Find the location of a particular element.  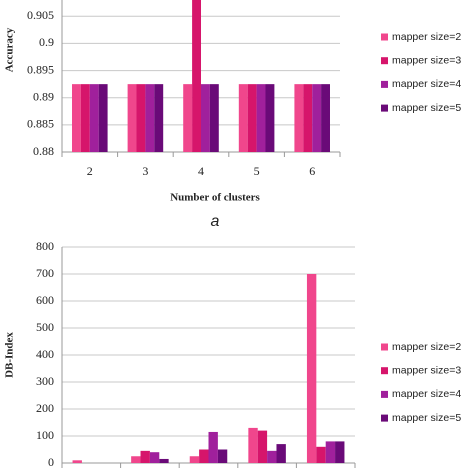

y-tick-label: 800 is located at coordinates (45, 246).